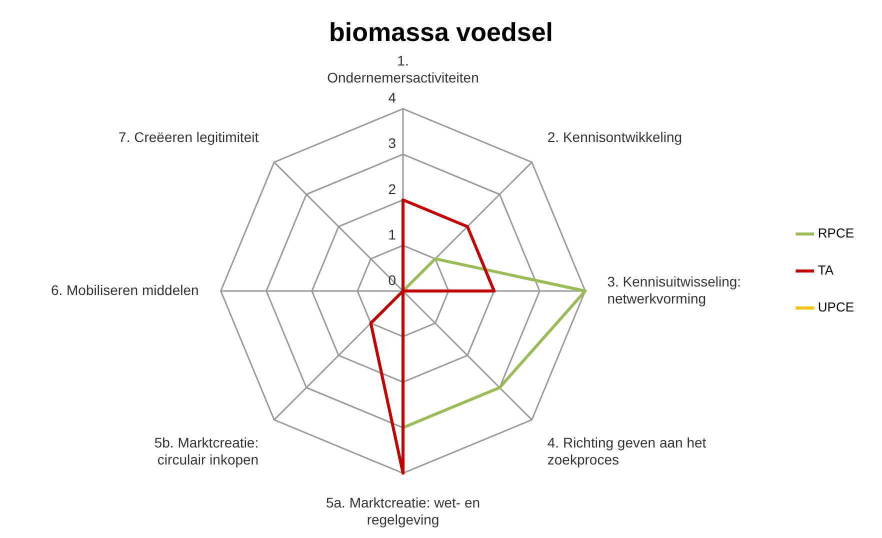 The width and height of the screenshot is (882, 538). What do you see at coordinates (674, 289) in the screenshot?
I see `spoke-label: 3. Kennisuitwisseling: netwerkvorming` at bounding box center [674, 289].